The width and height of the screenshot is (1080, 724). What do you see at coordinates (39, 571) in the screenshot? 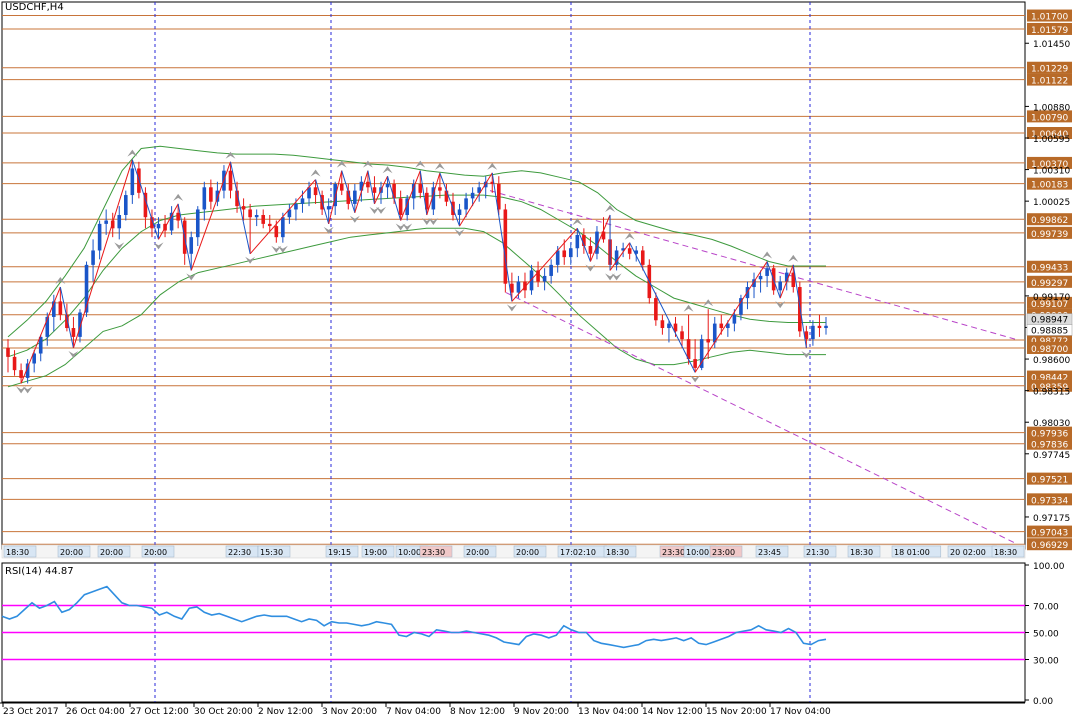
I see `rsi-title: RSI(14) 44.87` at bounding box center [39, 571].